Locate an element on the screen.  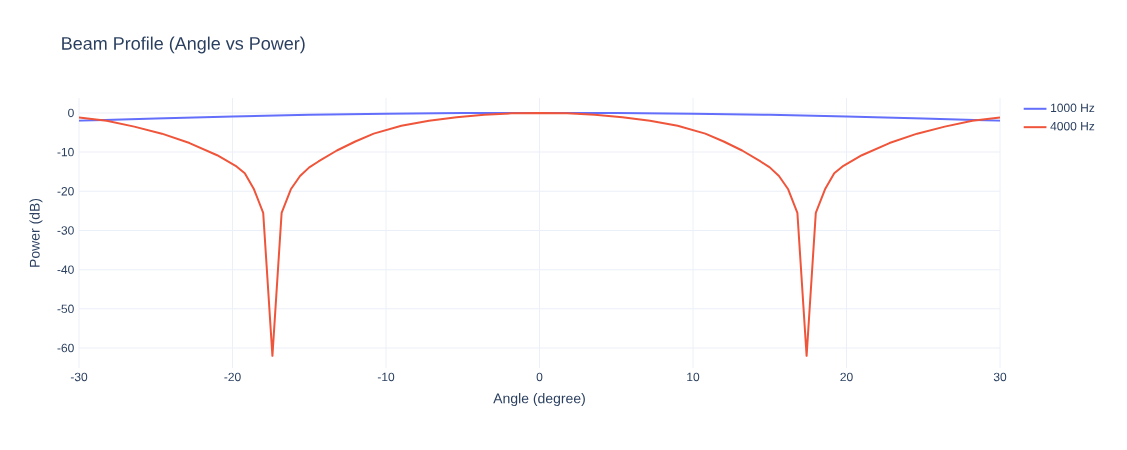
y-tick-label: -10 is located at coordinates (65, 152).